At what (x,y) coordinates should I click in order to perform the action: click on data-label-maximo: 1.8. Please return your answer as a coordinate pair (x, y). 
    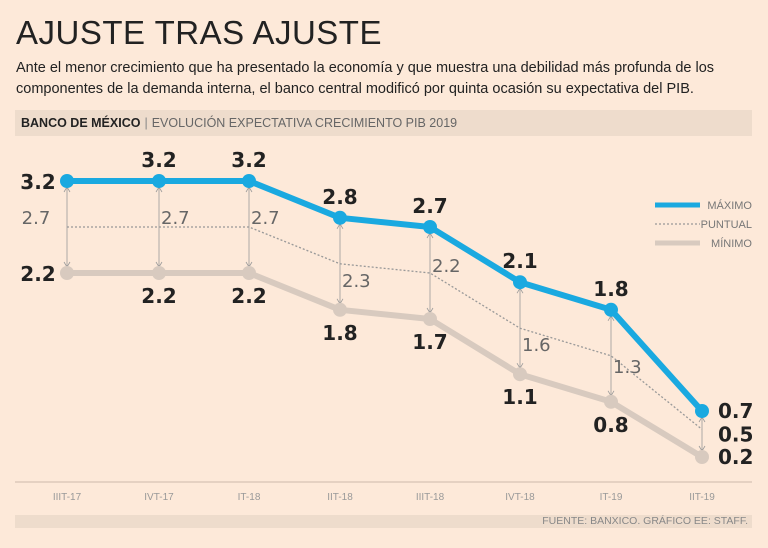
    Looking at the image, I should click on (610, 289).